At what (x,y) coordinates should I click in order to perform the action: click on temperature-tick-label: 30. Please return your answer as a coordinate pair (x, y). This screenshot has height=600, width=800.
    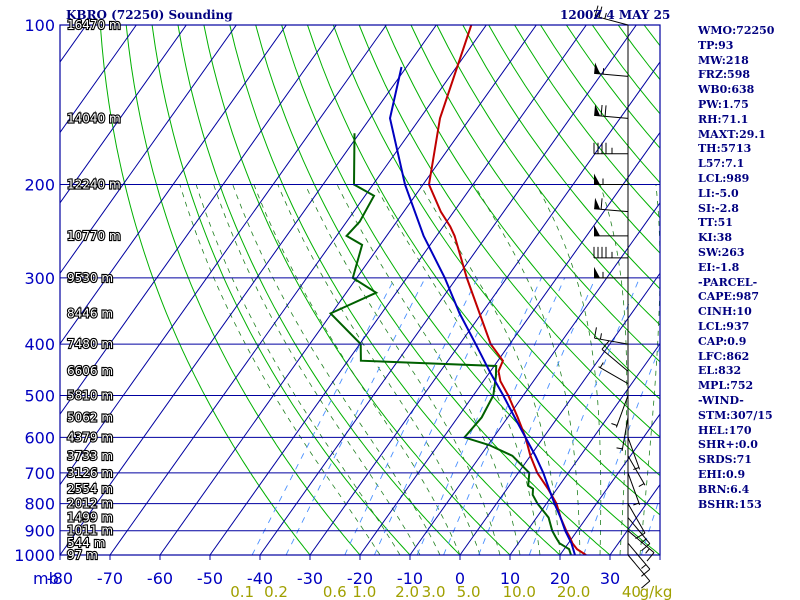
    Looking at the image, I should click on (610, 578).